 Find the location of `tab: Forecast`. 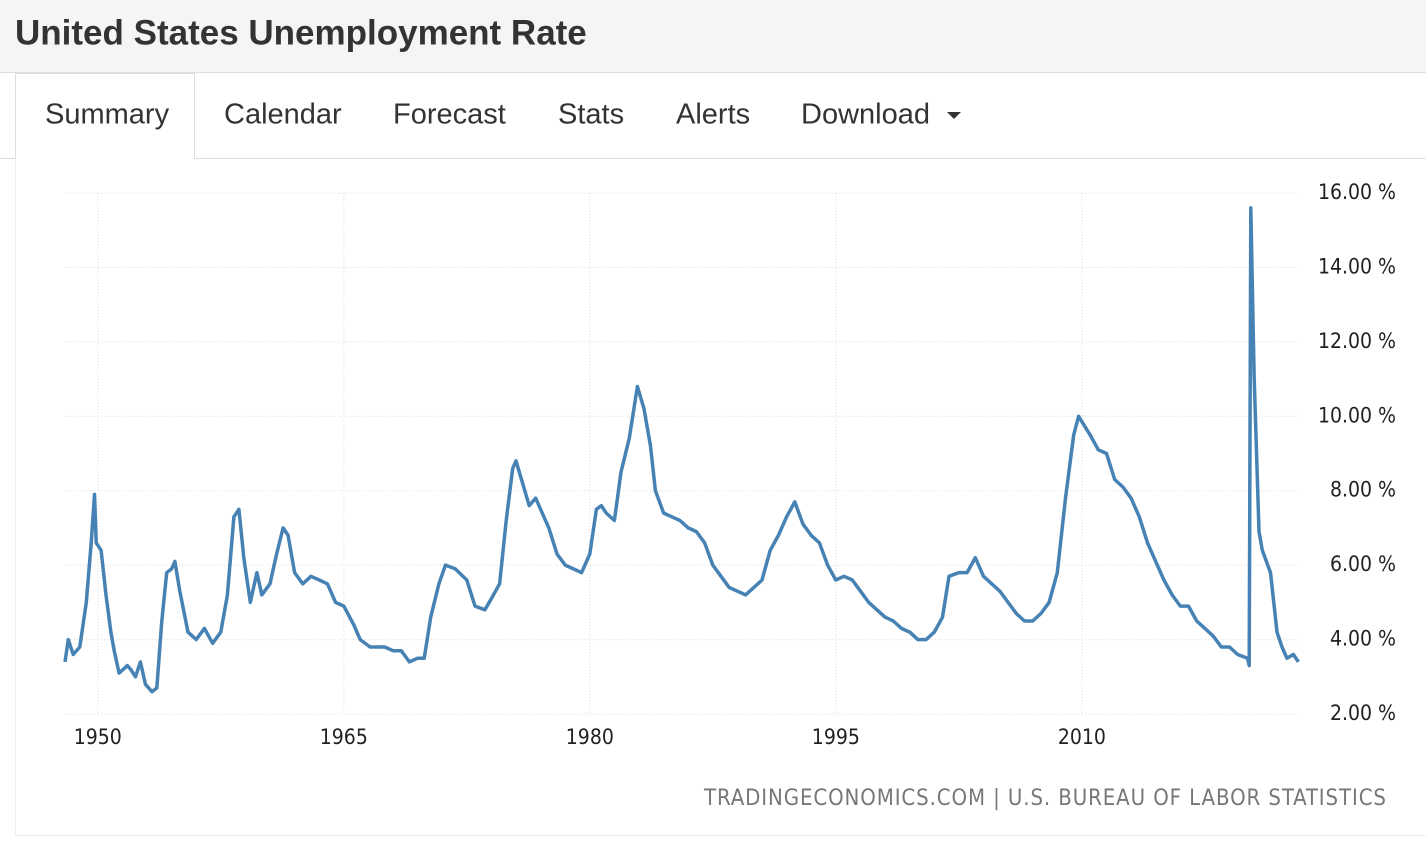

tab: Forecast is located at coordinates (449, 115).